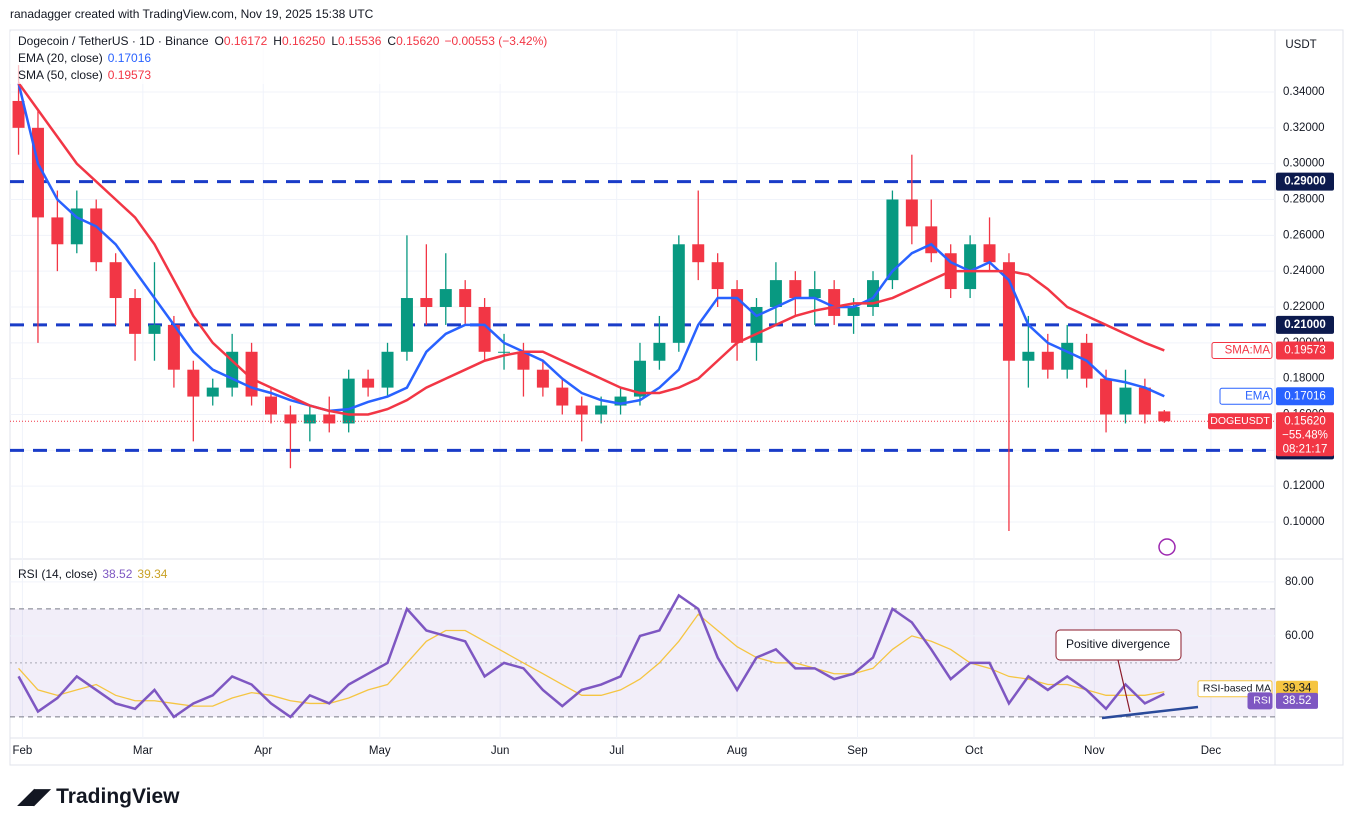  Describe the element at coordinates (1304, 307) in the screenshot. I see `y-tick-label: 0.22000` at that location.